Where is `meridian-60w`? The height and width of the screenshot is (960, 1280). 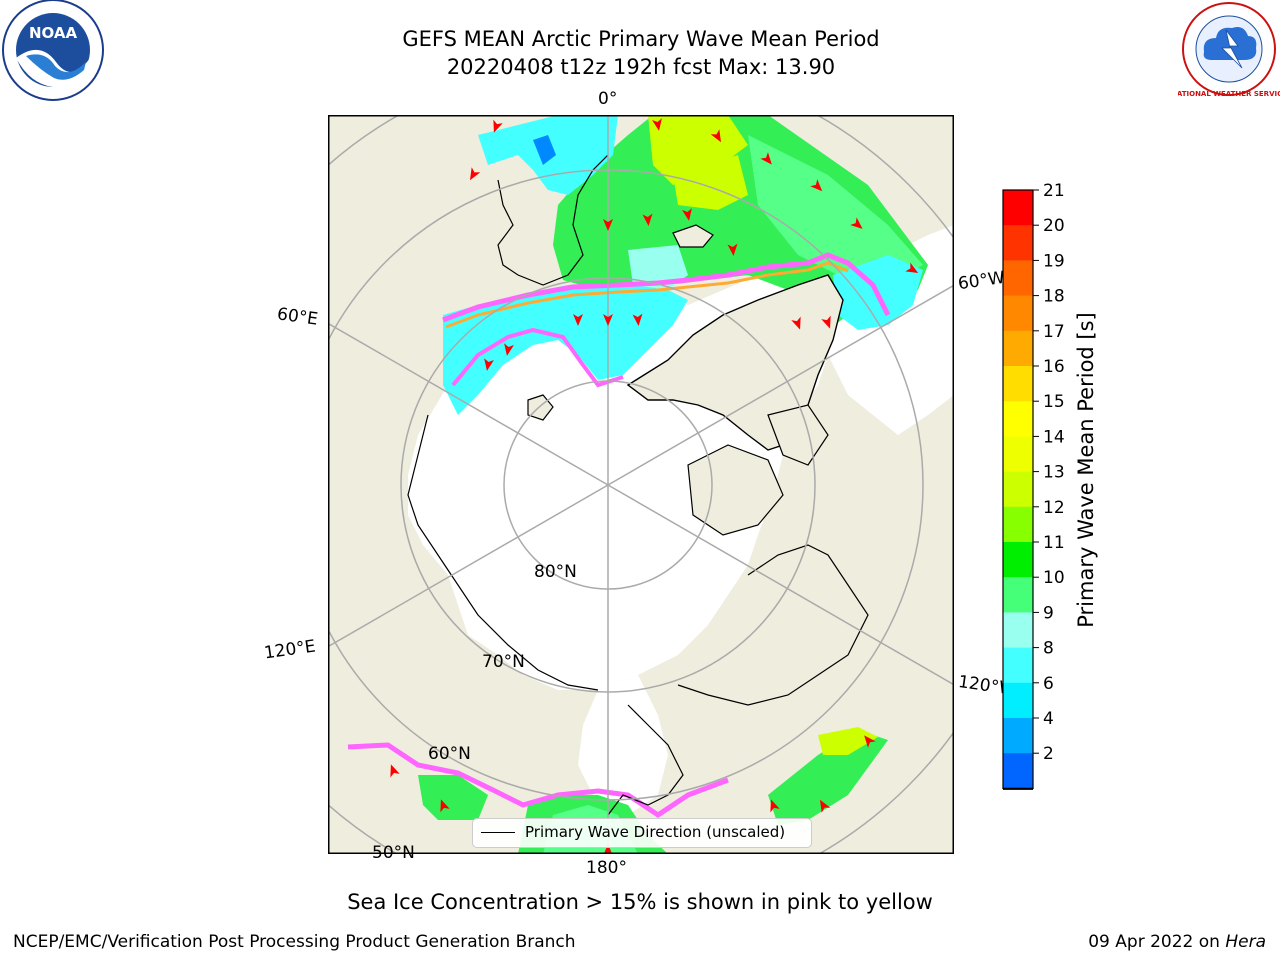
meridian-60w is located at coordinates (780, 385).